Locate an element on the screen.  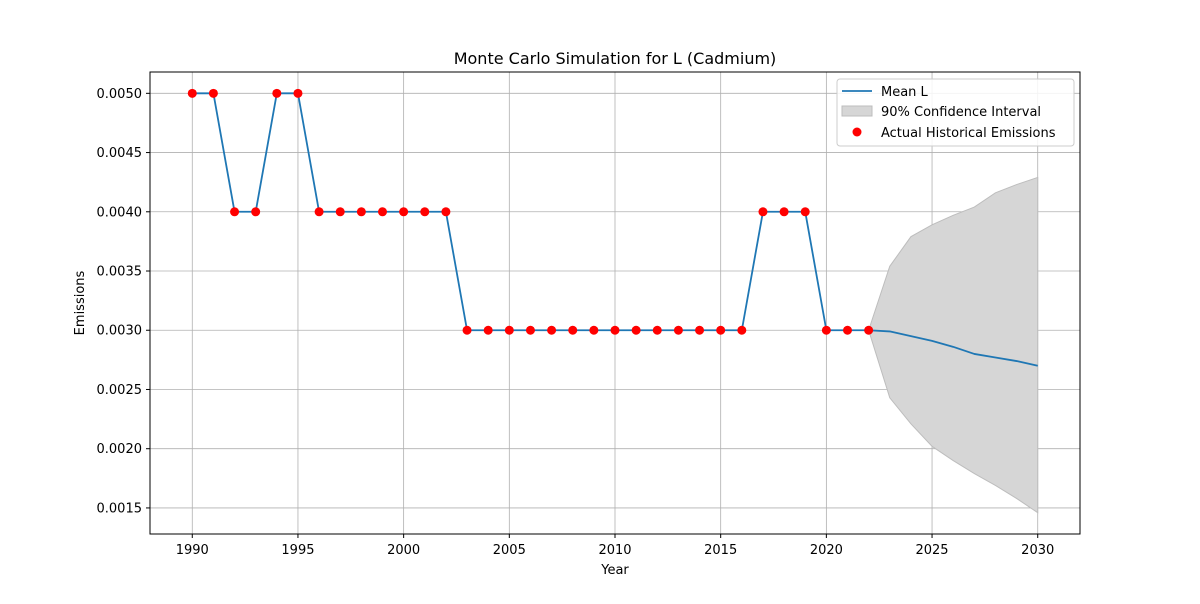
y-tick-label: 0.0035 is located at coordinates (120, 272).